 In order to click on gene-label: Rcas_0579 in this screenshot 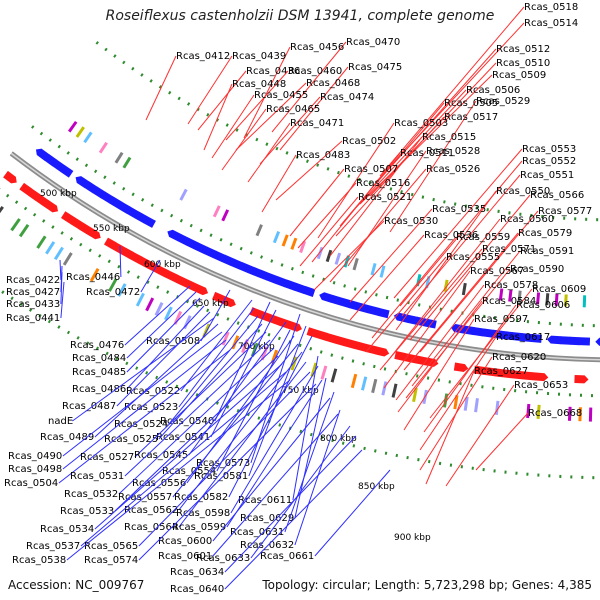, I will do `click(545, 233)`.